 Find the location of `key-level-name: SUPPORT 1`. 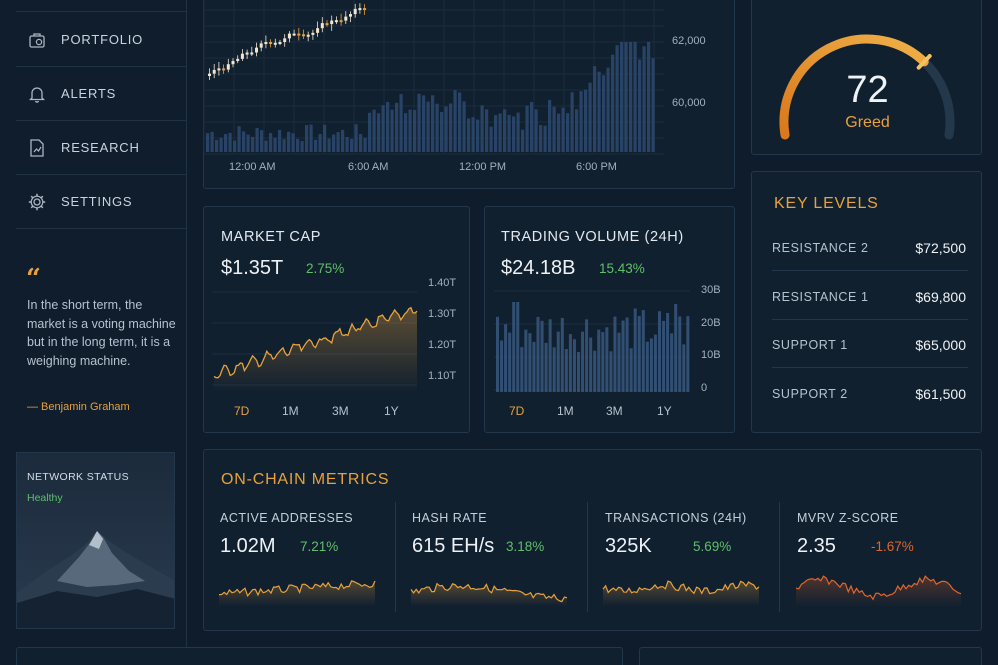

key-level-name: SUPPORT 1 is located at coordinates (810, 345).